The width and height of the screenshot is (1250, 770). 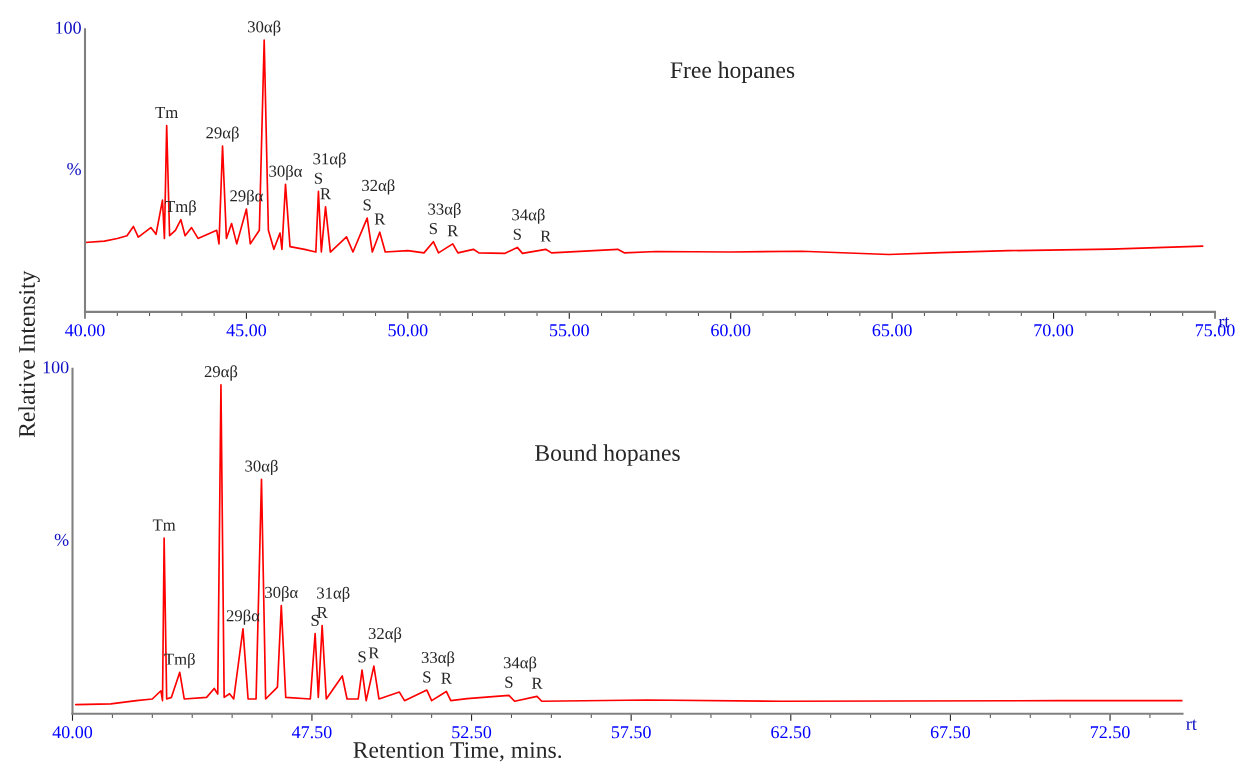 What do you see at coordinates (29, 354) in the screenshot?
I see `y-axis-title: Relative Intensity` at bounding box center [29, 354].